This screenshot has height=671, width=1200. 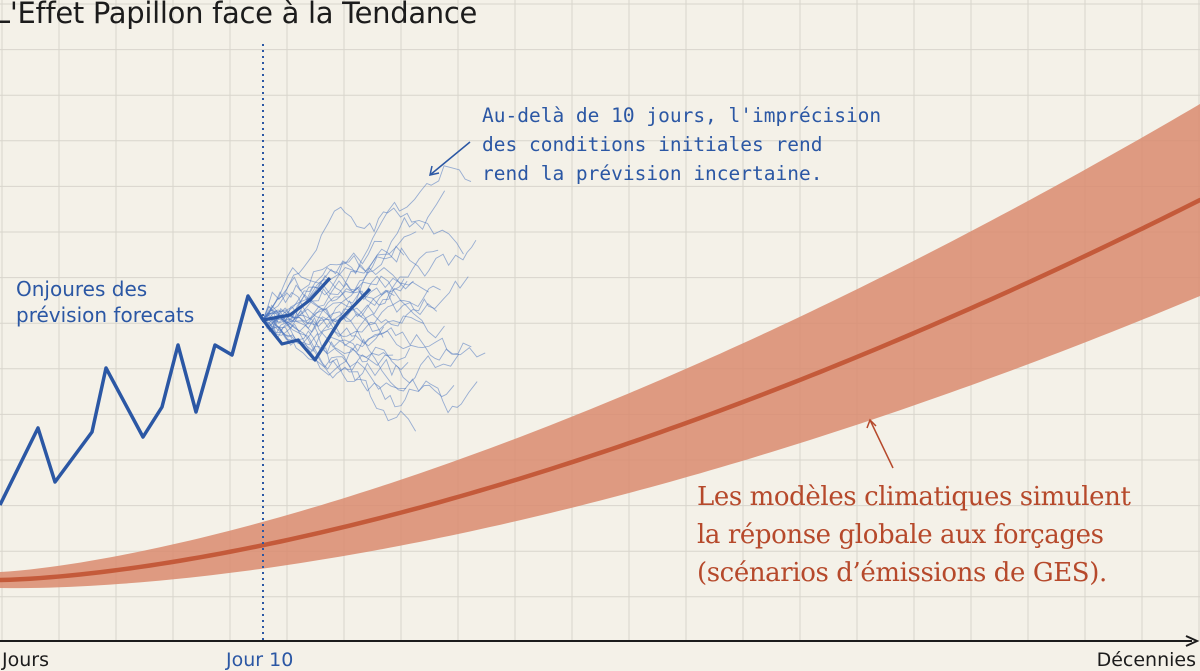 What do you see at coordinates (600, 641) in the screenshot?
I see `x-axis-layer` at bounding box center [600, 641].